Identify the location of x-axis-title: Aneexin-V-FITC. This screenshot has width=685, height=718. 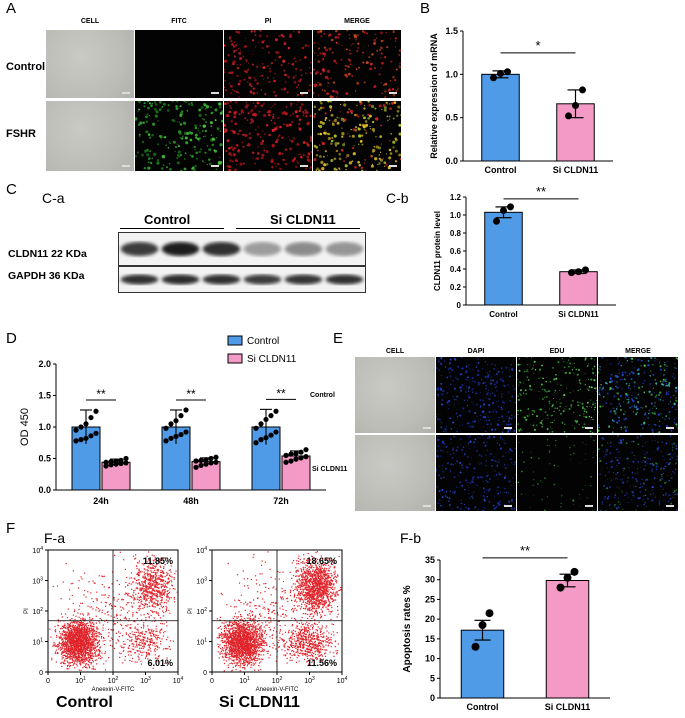
(113, 690).